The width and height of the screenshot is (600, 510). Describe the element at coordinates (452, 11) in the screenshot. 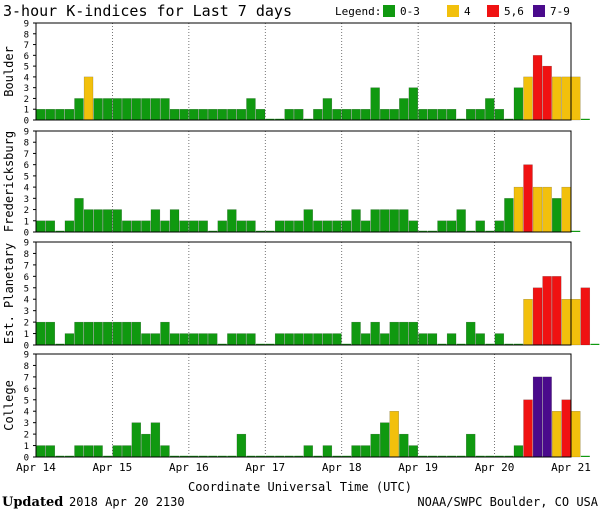

I see `legend: Legend: 0-3 4 5,6 7-9` at that location.